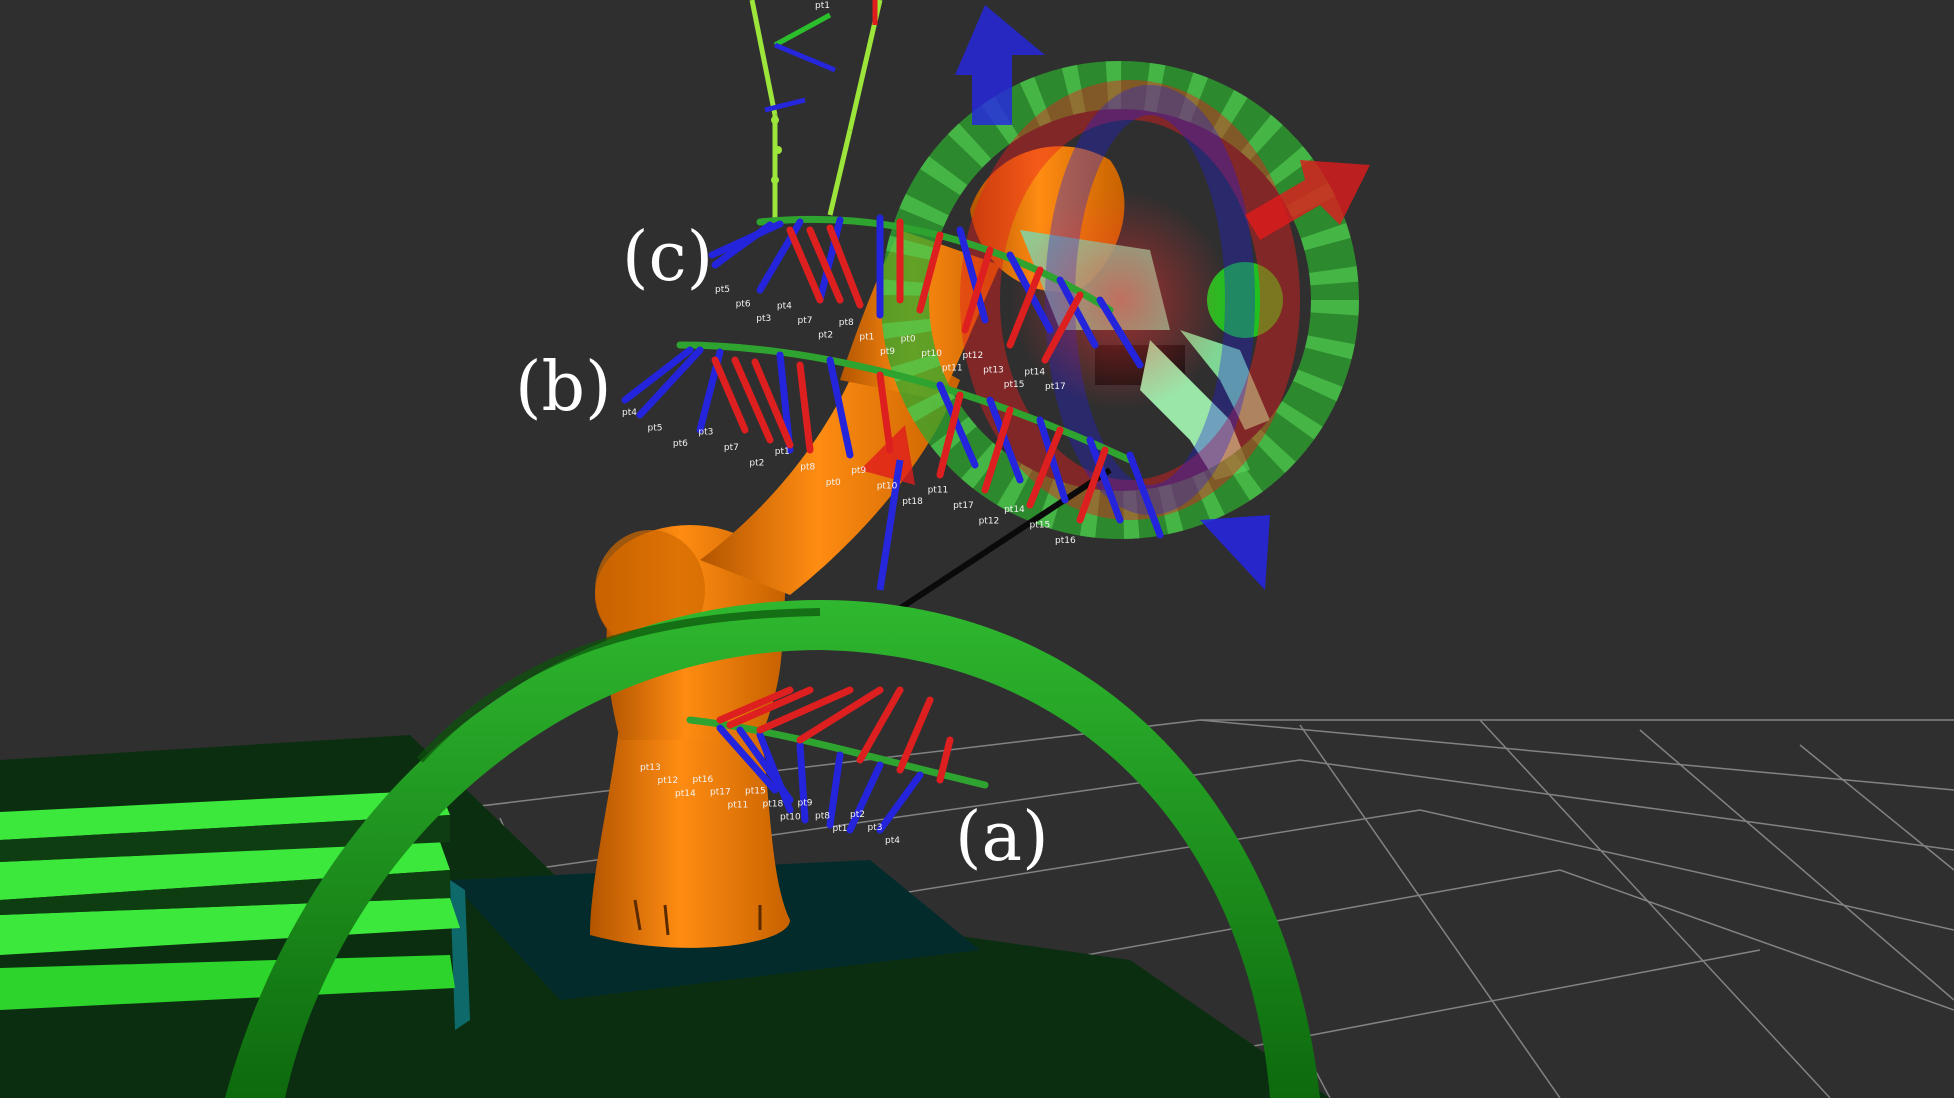  I want to click on z-arrow-down, so click(1235, 552).